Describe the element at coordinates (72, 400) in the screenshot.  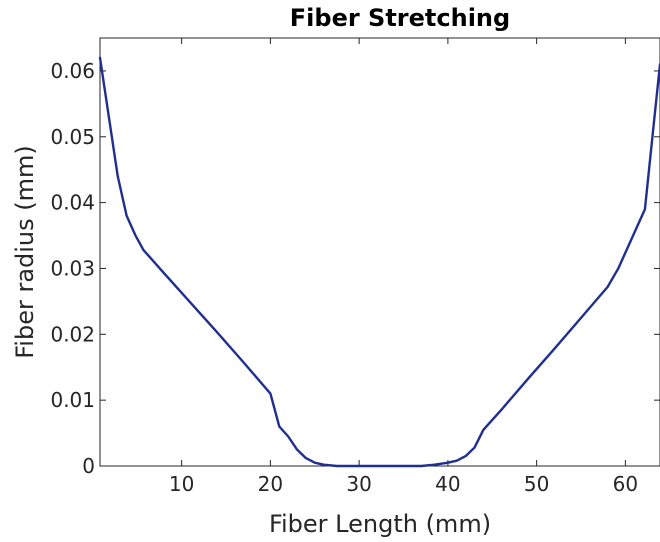
I see `y-tick-label: 0.01` at that location.